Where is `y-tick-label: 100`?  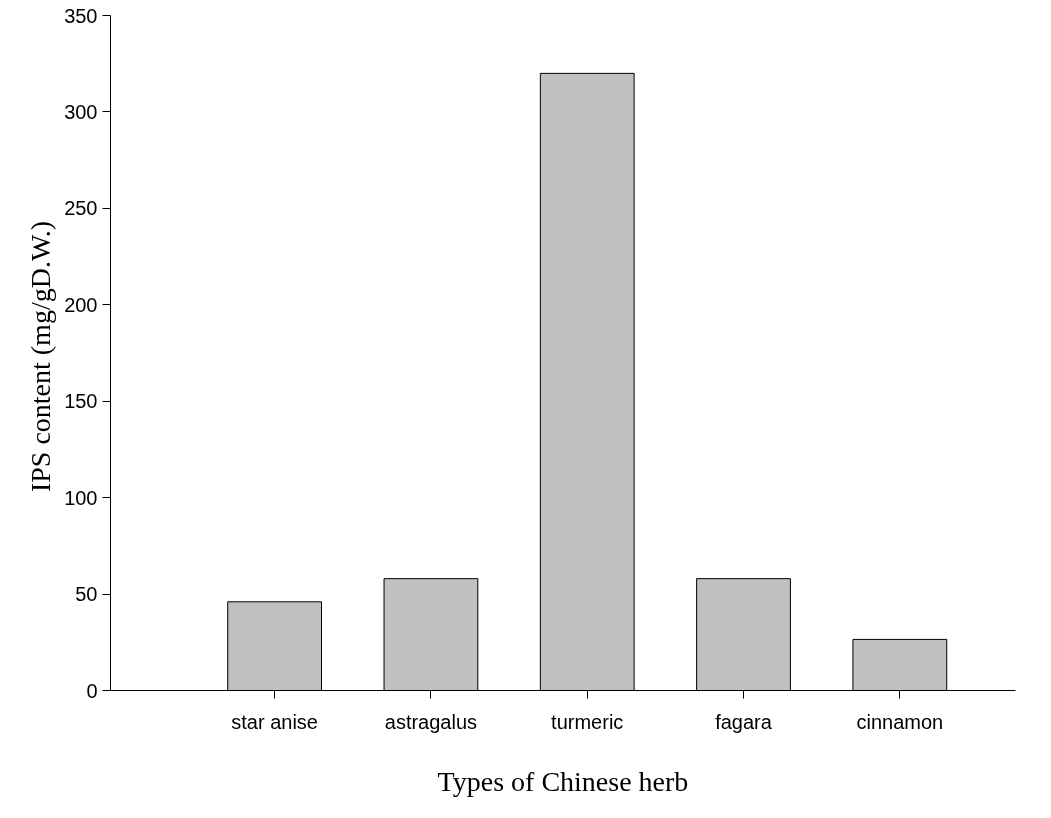 y-tick-label: 100 is located at coordinates (81, 497).